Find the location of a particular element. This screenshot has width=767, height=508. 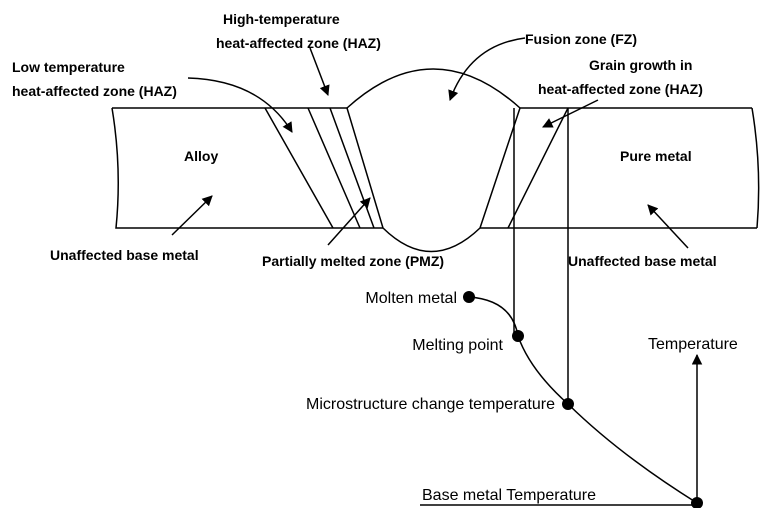

point-molten is located at coordinates (469, 297).